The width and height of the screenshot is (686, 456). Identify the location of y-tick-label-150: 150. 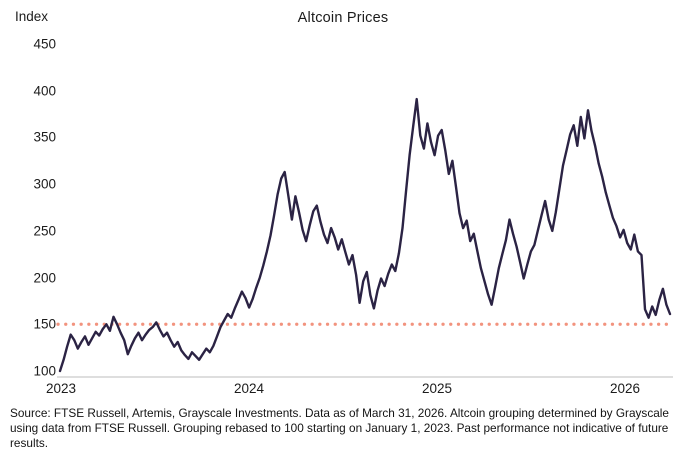
(44, 324).